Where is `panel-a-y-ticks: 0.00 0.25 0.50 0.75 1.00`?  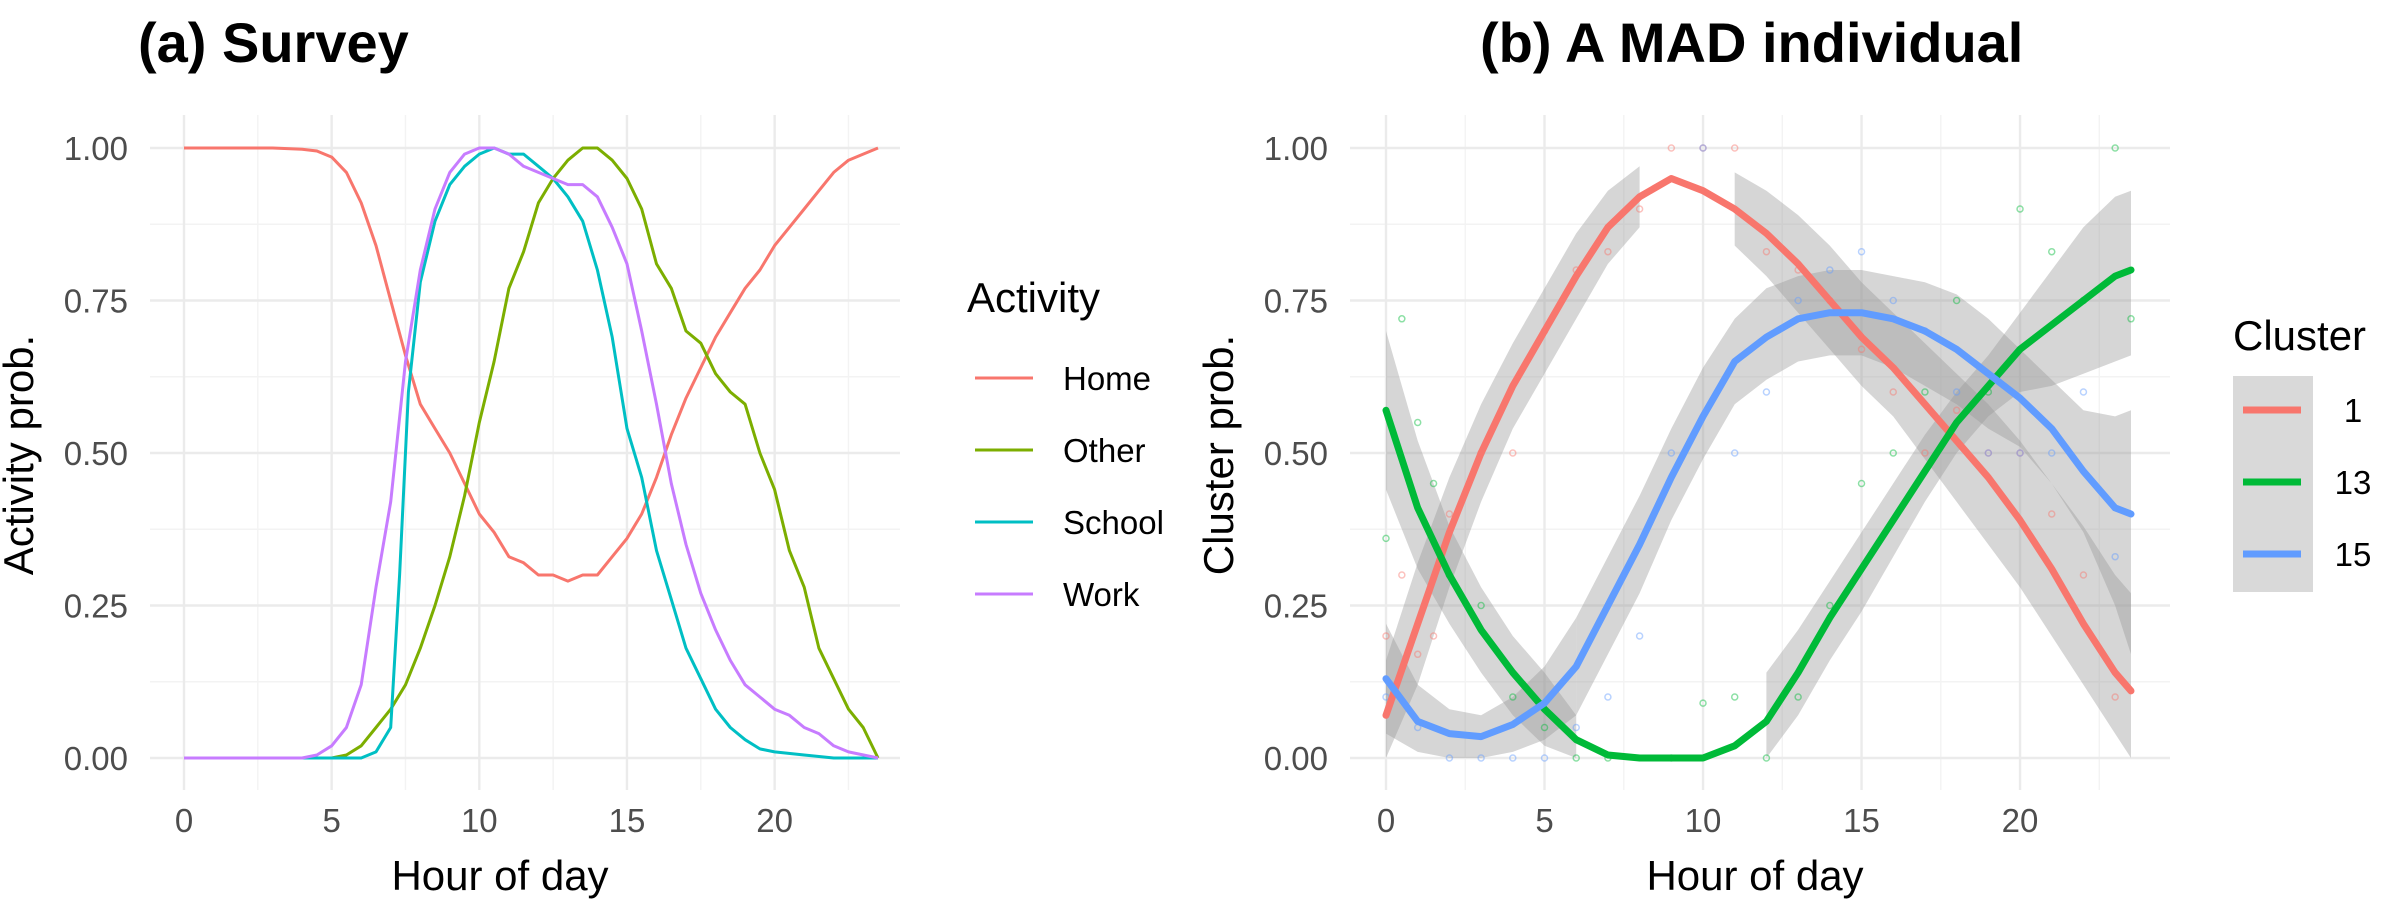 panel-a-y-ticks: 0.00 0.25 0.50 0.75 1.00 is located at coordinates (96, 453).